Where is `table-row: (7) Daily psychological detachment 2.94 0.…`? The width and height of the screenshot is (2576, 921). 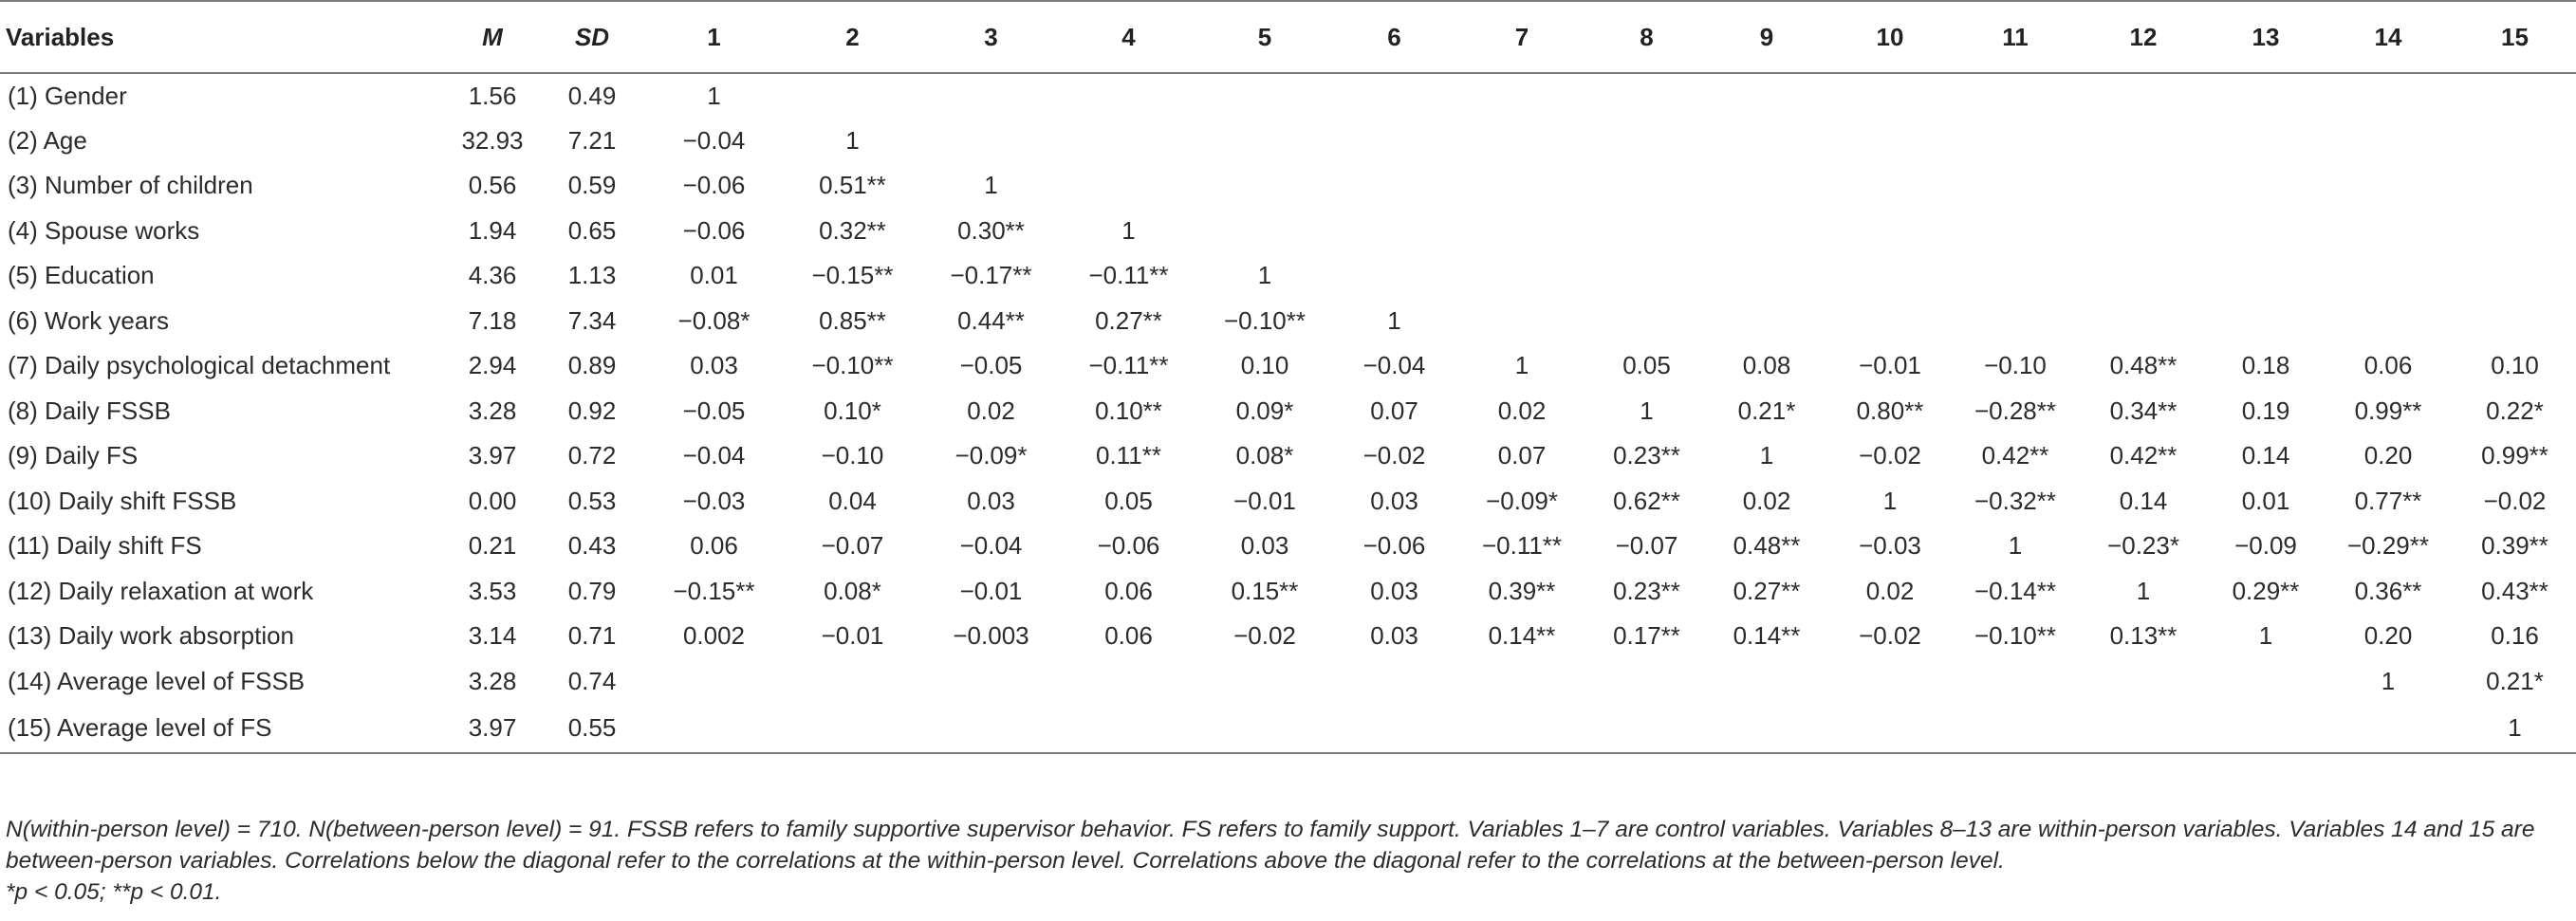
table-row: (7) Daily psychological detachment 2.94 0.… is located at coordinates (1288, 366).